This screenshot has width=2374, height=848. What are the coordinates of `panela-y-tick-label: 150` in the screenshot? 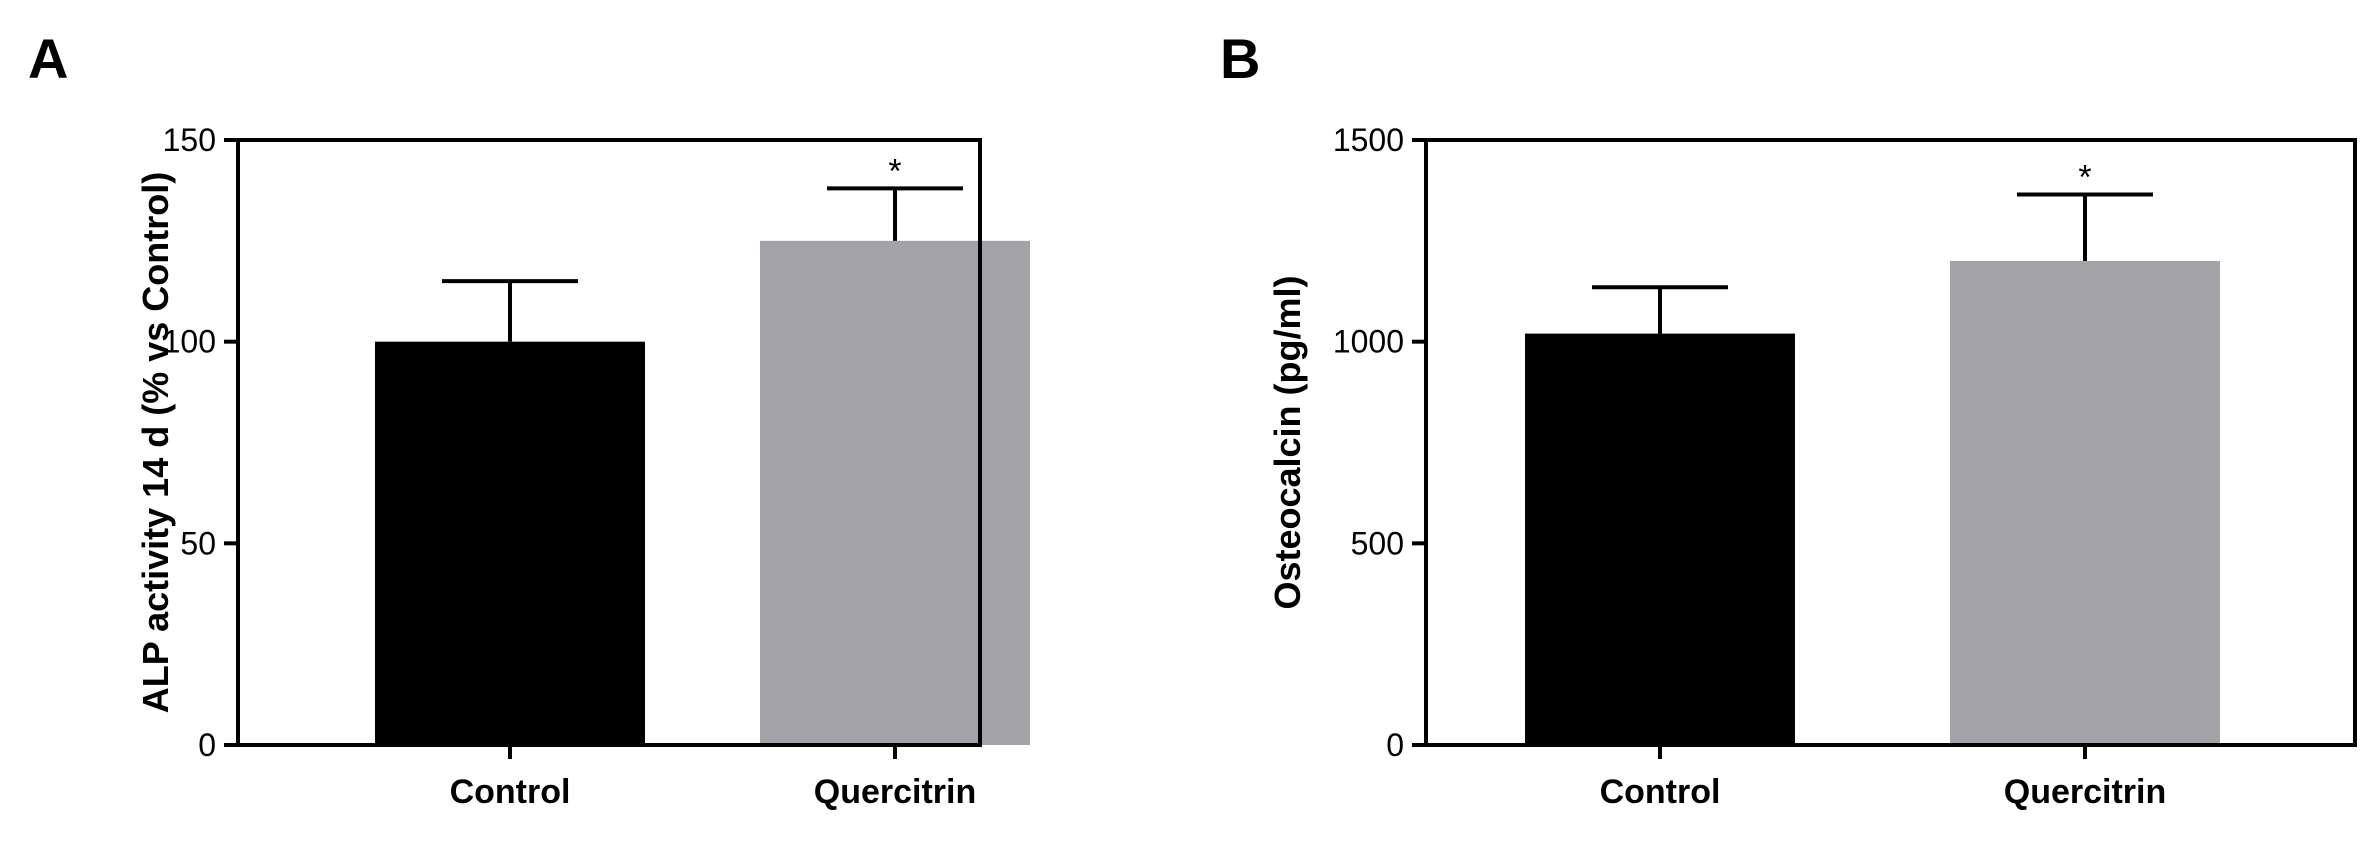 It's located at (189, 140).